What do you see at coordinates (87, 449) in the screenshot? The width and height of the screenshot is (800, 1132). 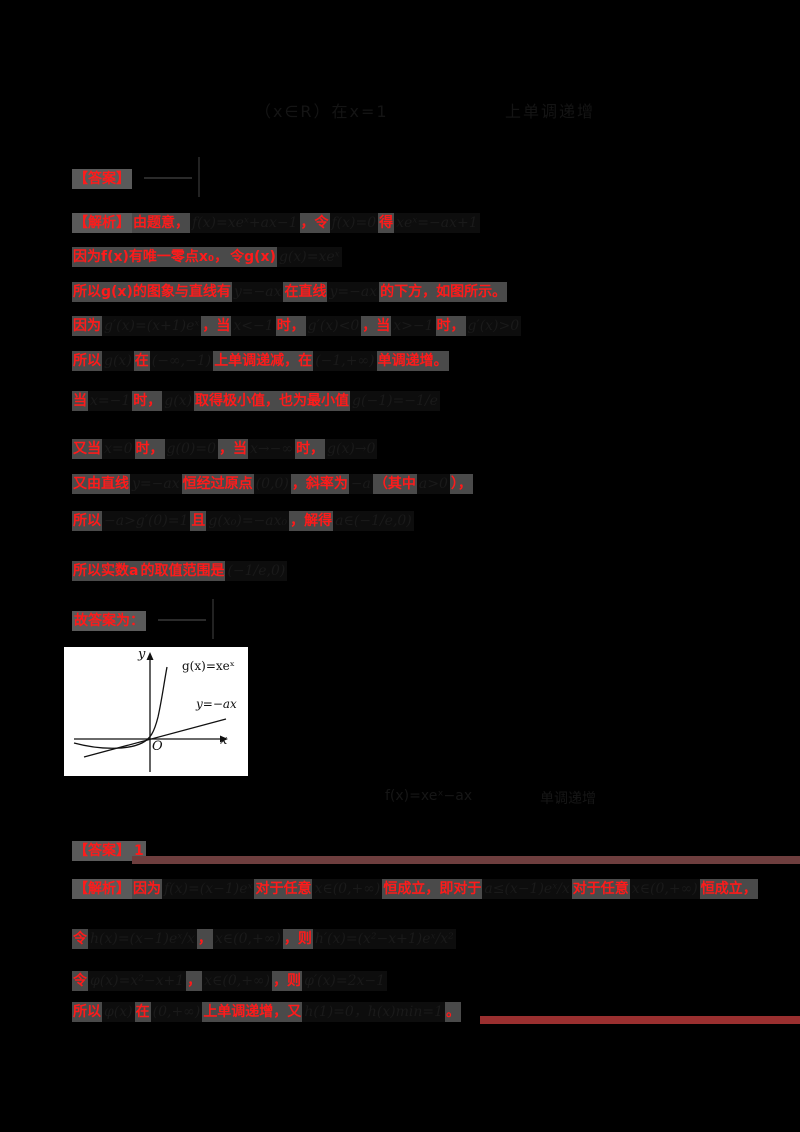 I see `analysis-text: 又当` at bounding box center [87, 449].